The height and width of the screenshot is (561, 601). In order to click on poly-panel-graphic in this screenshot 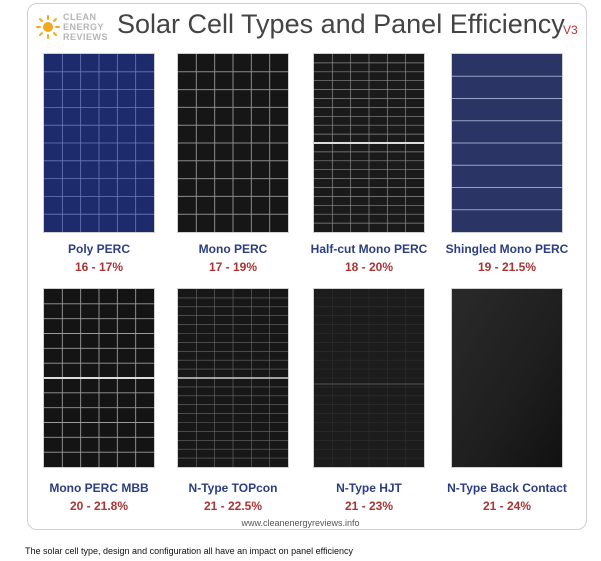, I will do `click(99, 143)`.